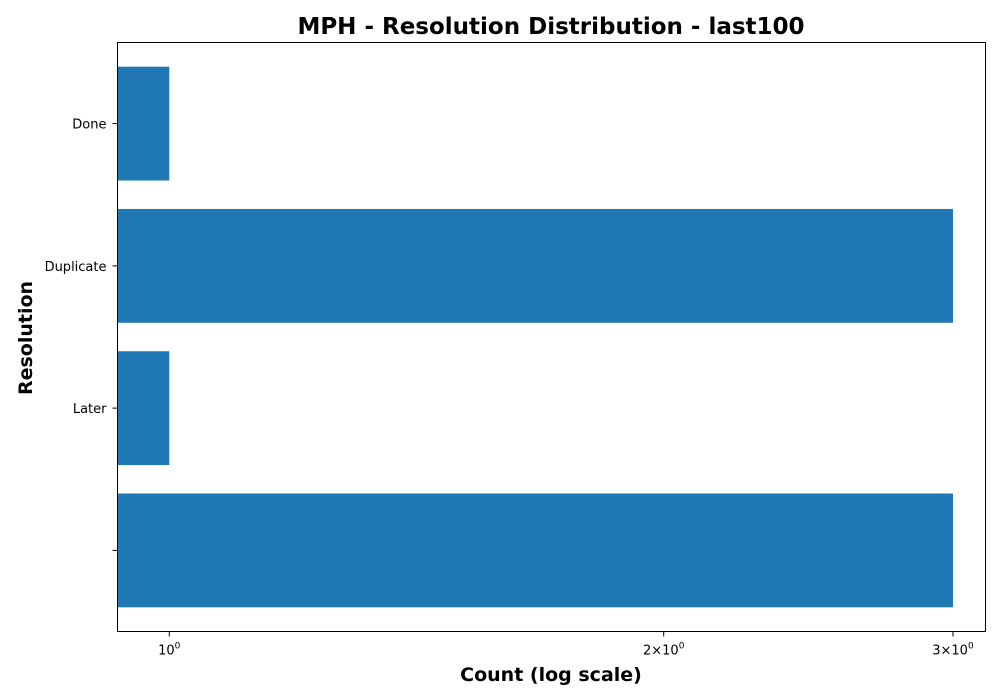 This screenshot has height=700, width=1000. Describe the element at coordinates (953, 650) in the screenshot. I see `x-tick-label: 3×100` at that location.